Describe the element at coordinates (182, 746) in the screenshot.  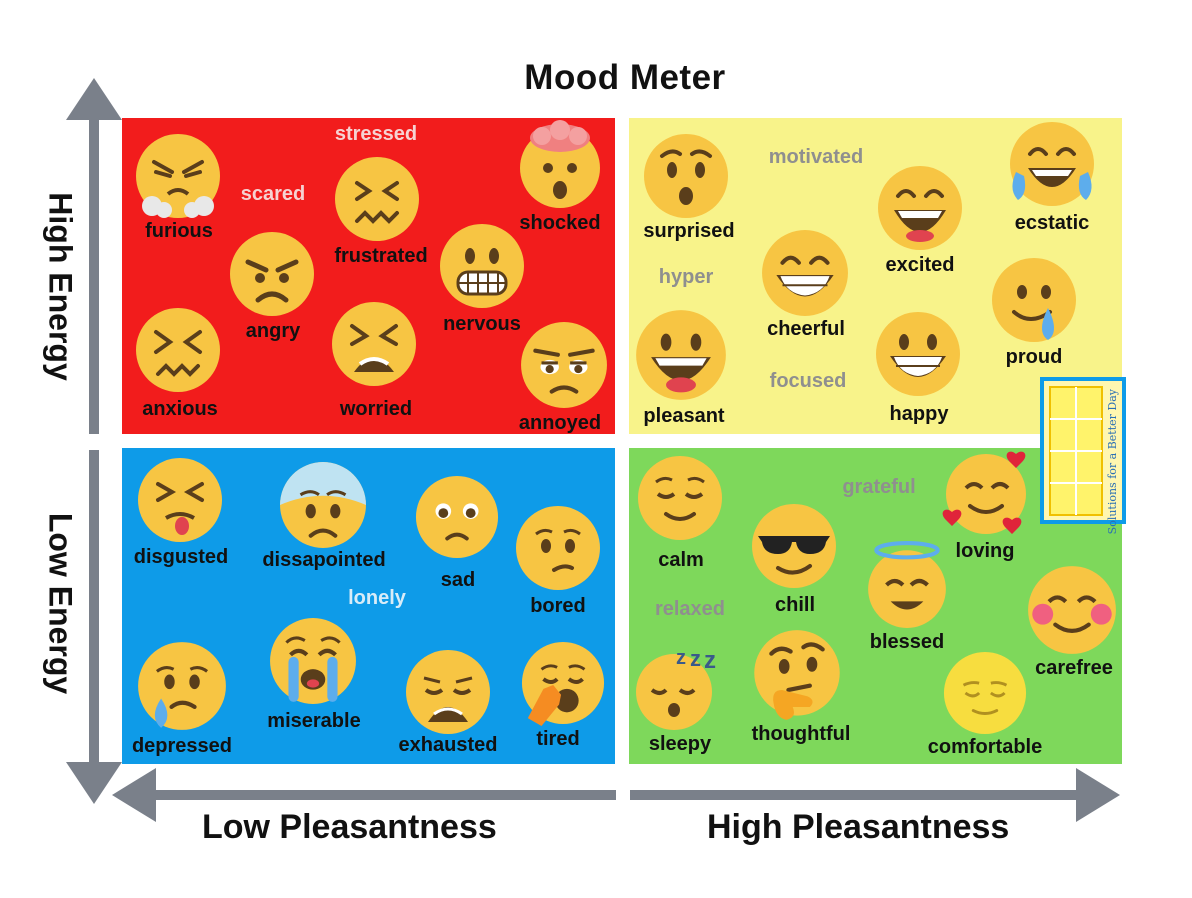
I see `emotion-label-depressed: depressed` at that location.